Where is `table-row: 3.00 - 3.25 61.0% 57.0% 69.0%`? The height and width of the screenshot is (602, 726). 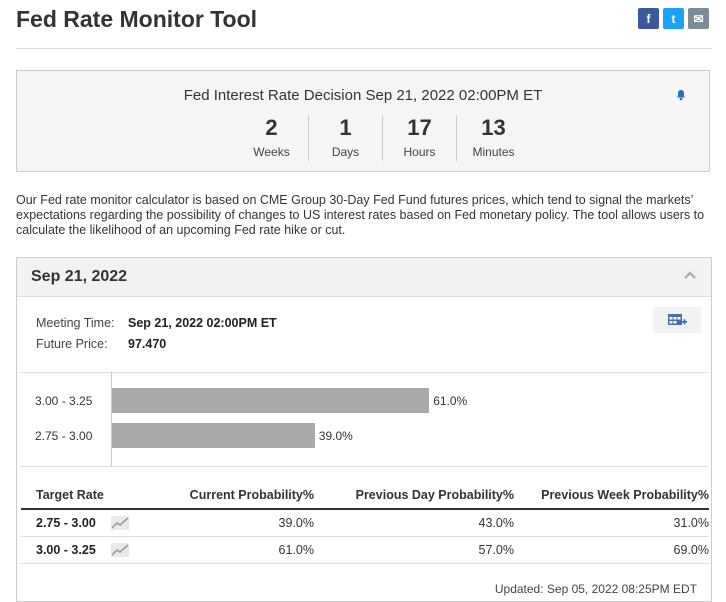
table-row: 3.00 - 3.25 61.0% 57.0% 69.0% is located at coordinates (365, 550).